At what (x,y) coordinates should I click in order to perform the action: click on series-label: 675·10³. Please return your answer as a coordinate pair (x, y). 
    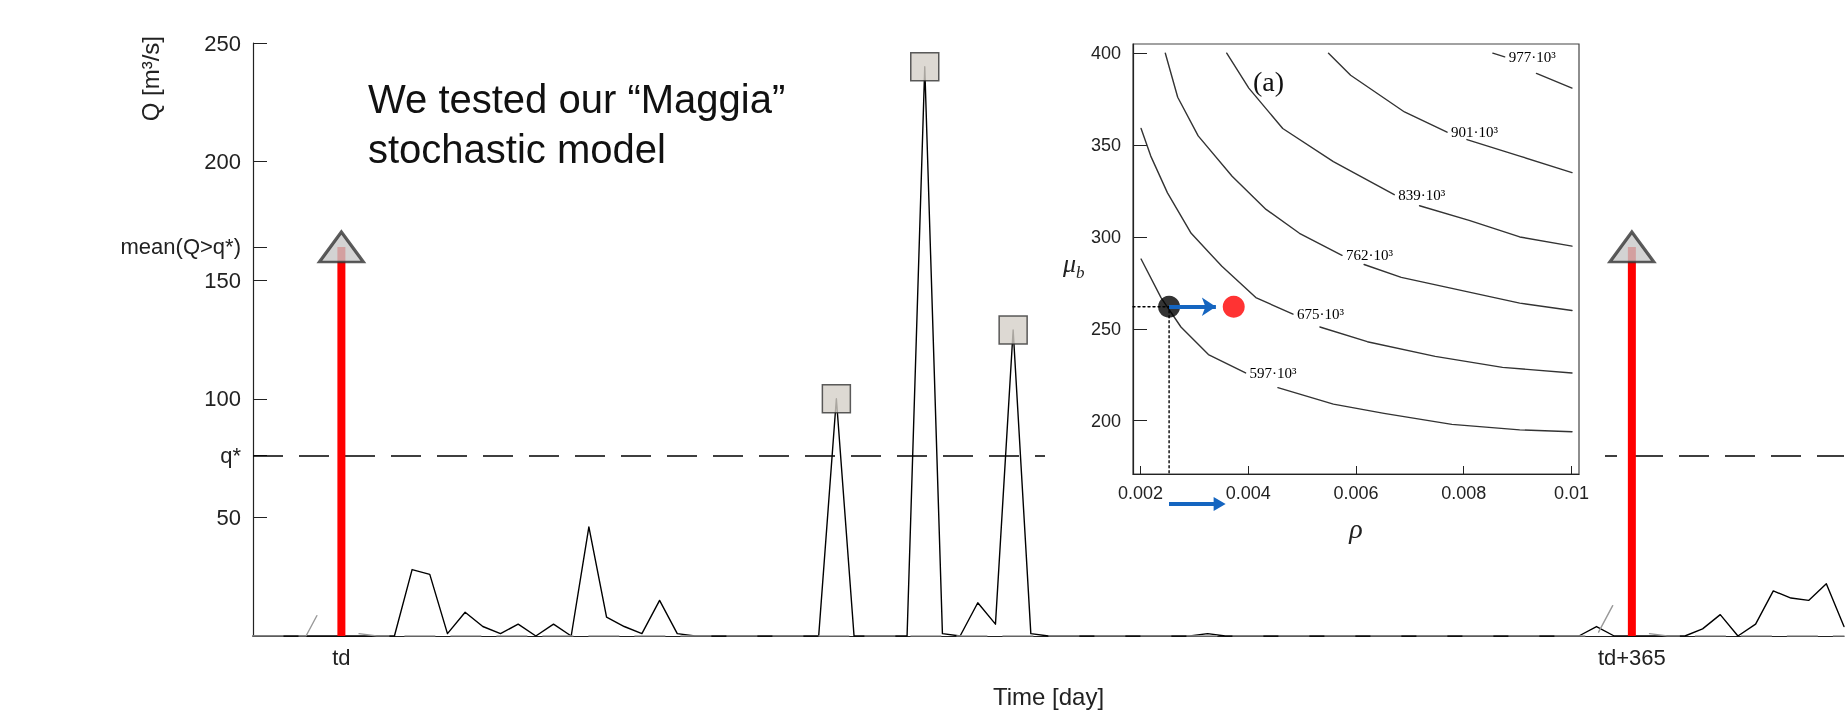
    Looking at the image, I should click on (1320, 314).